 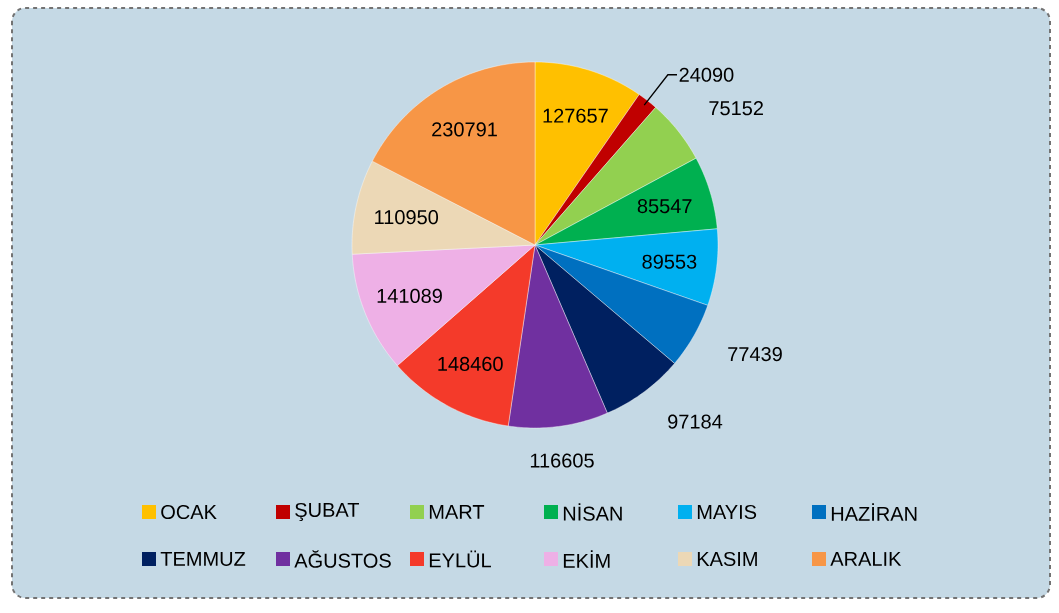 What do you see at coordinates (342, 559) in the screenshot?
I see `legend-label: AĞUSTOS` at bounding box center [342, 559].